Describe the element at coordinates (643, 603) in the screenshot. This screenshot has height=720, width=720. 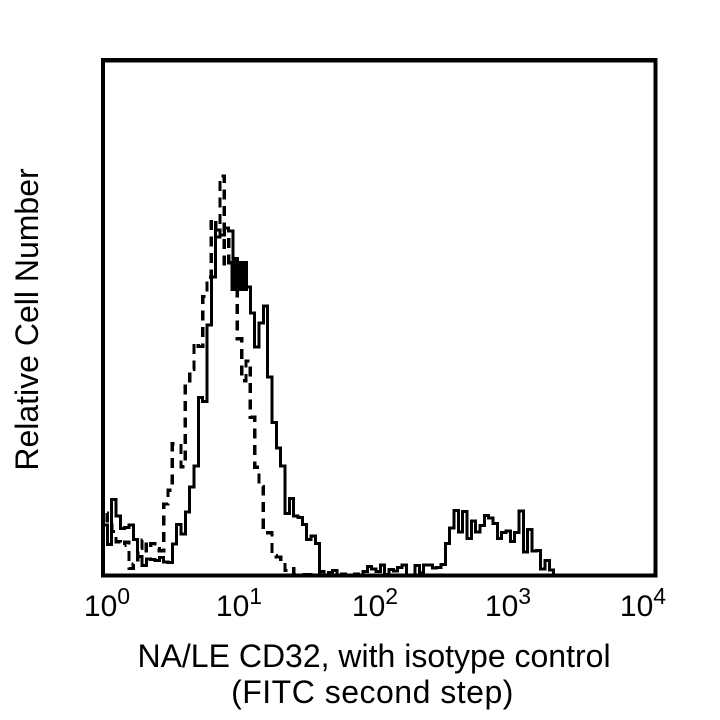
I see `svg-text: 10⁴` at that location.